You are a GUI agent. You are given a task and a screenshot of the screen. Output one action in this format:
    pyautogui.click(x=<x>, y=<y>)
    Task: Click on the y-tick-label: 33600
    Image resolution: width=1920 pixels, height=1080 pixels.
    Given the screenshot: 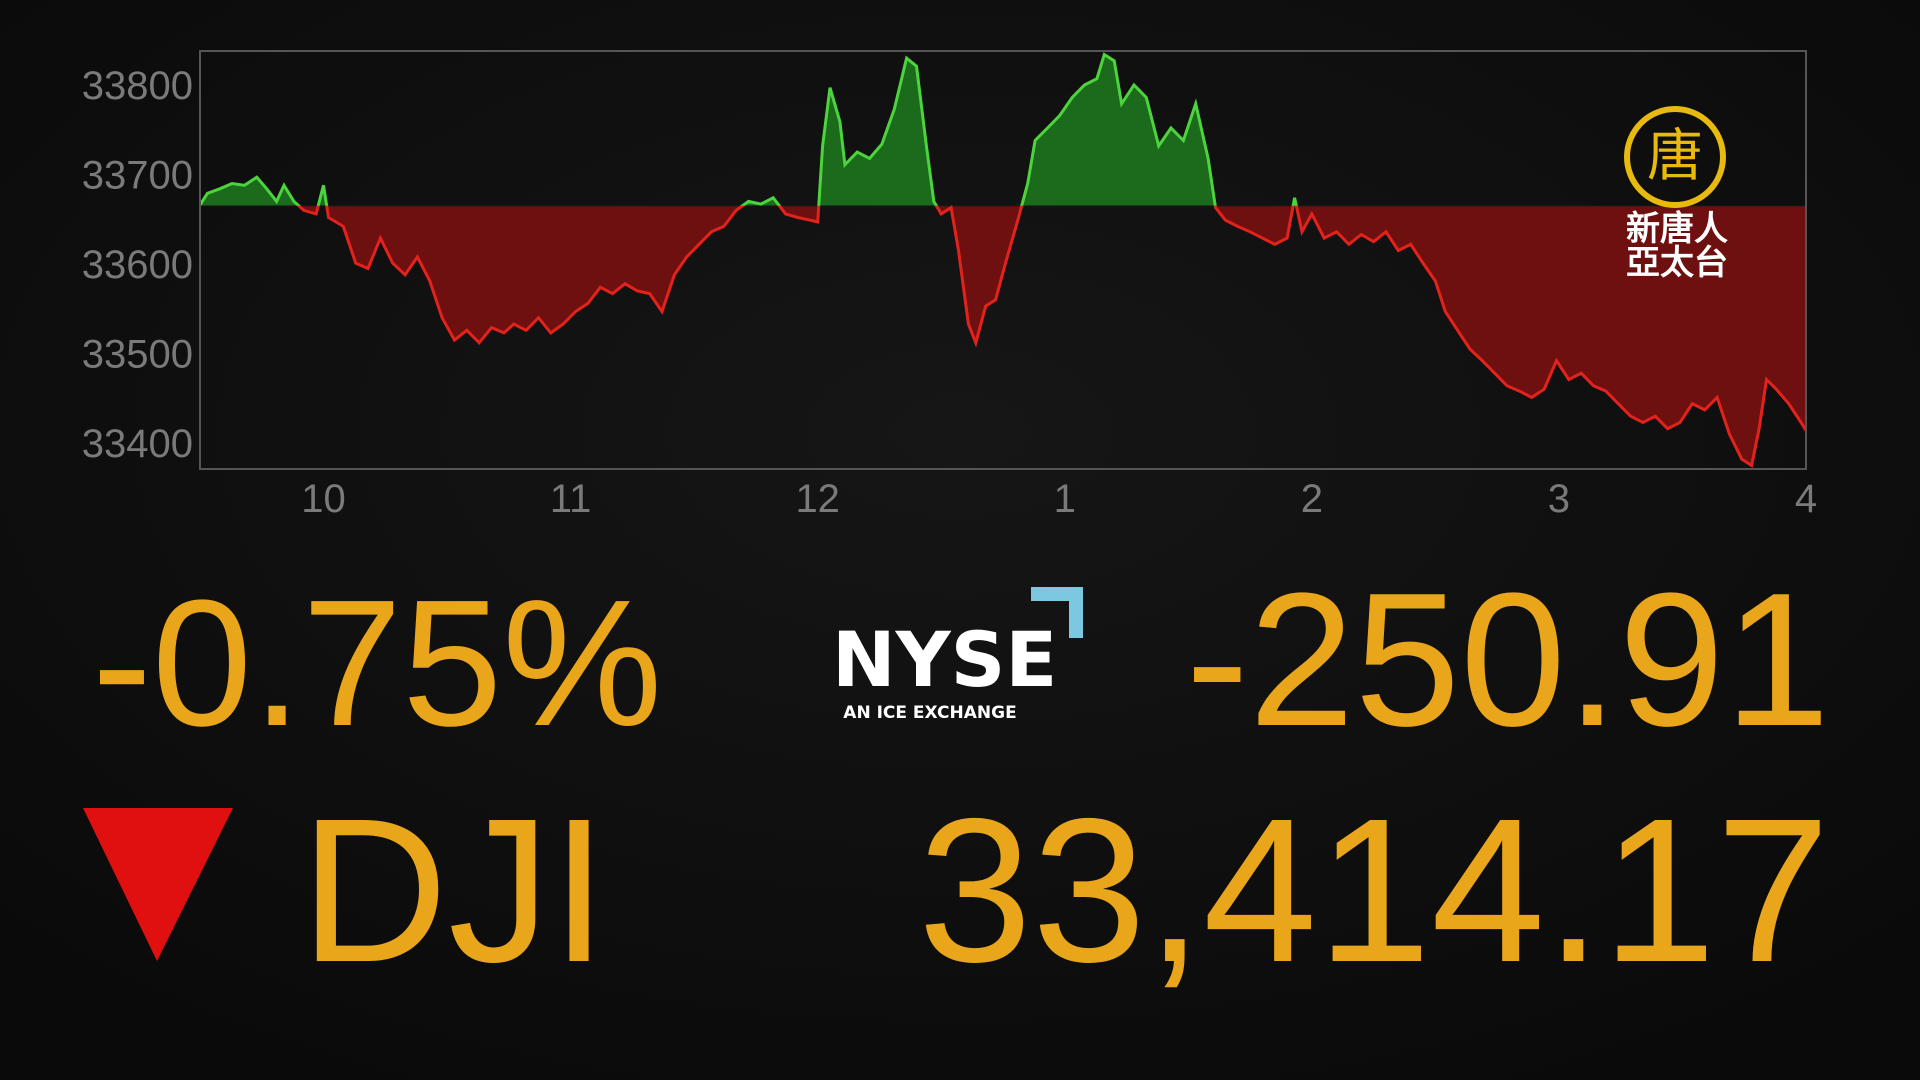 What is the action you would take?
    pyautogui.click(x=137, y=265)
    